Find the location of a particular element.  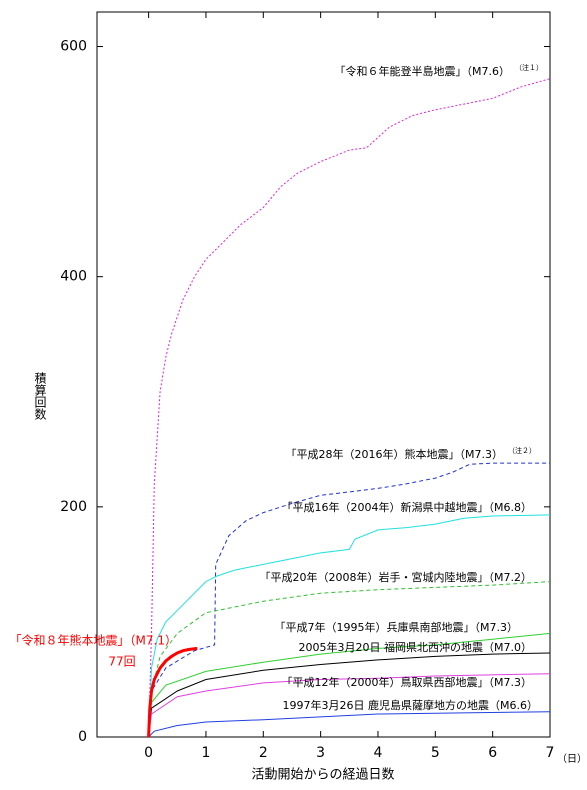

x-unit: （日） is located at coordinates (572, 759).